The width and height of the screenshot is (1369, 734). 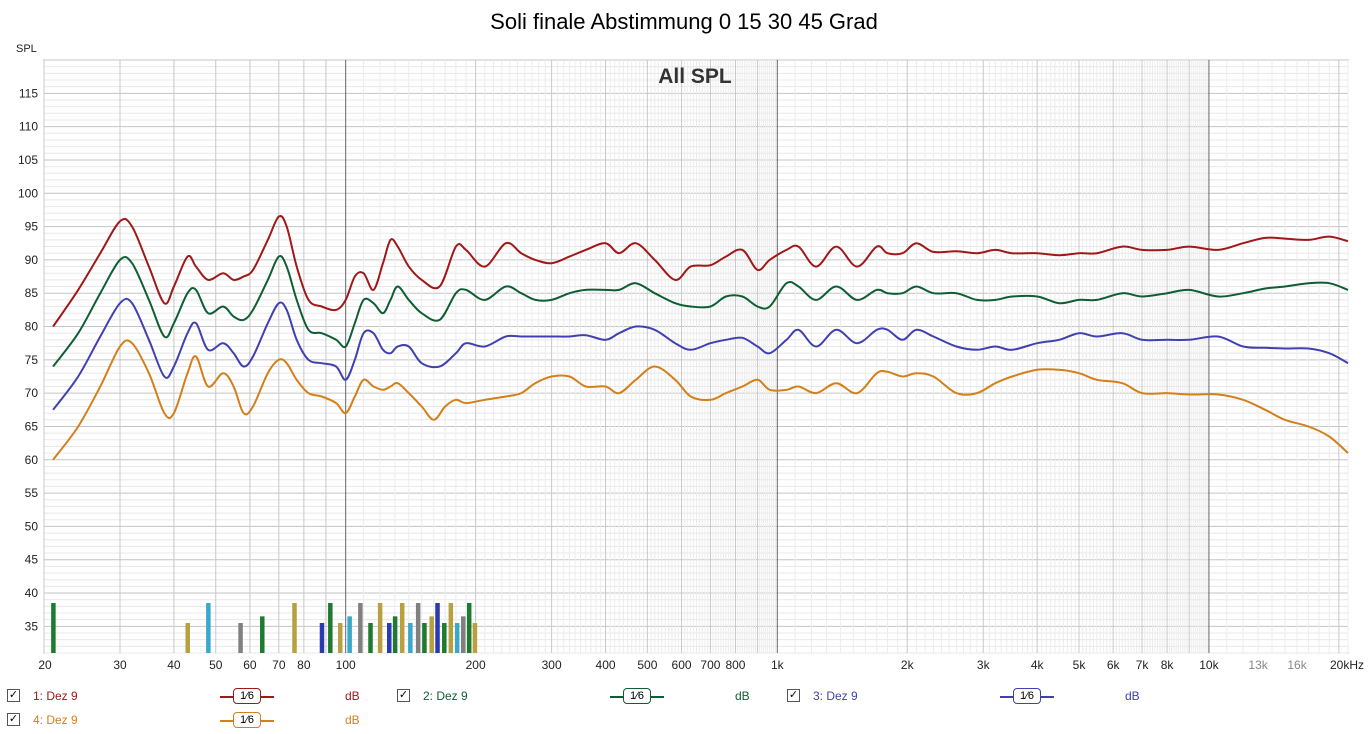 I want to click on y-tick-label: 35, so click(x=32, y=626).